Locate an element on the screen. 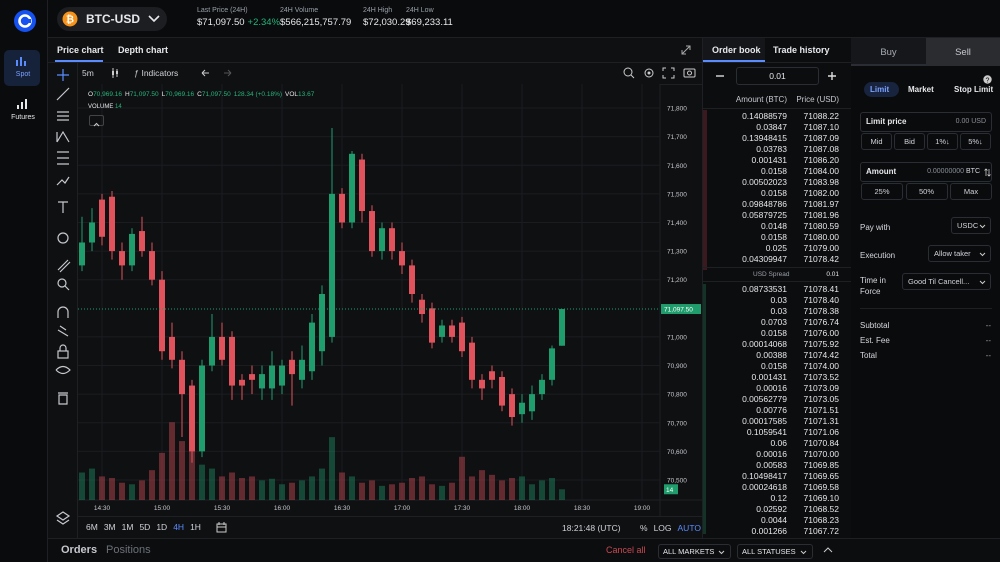 The image size is (1000, 562). amount: 0.03847 is located at coordinates (771, 127).